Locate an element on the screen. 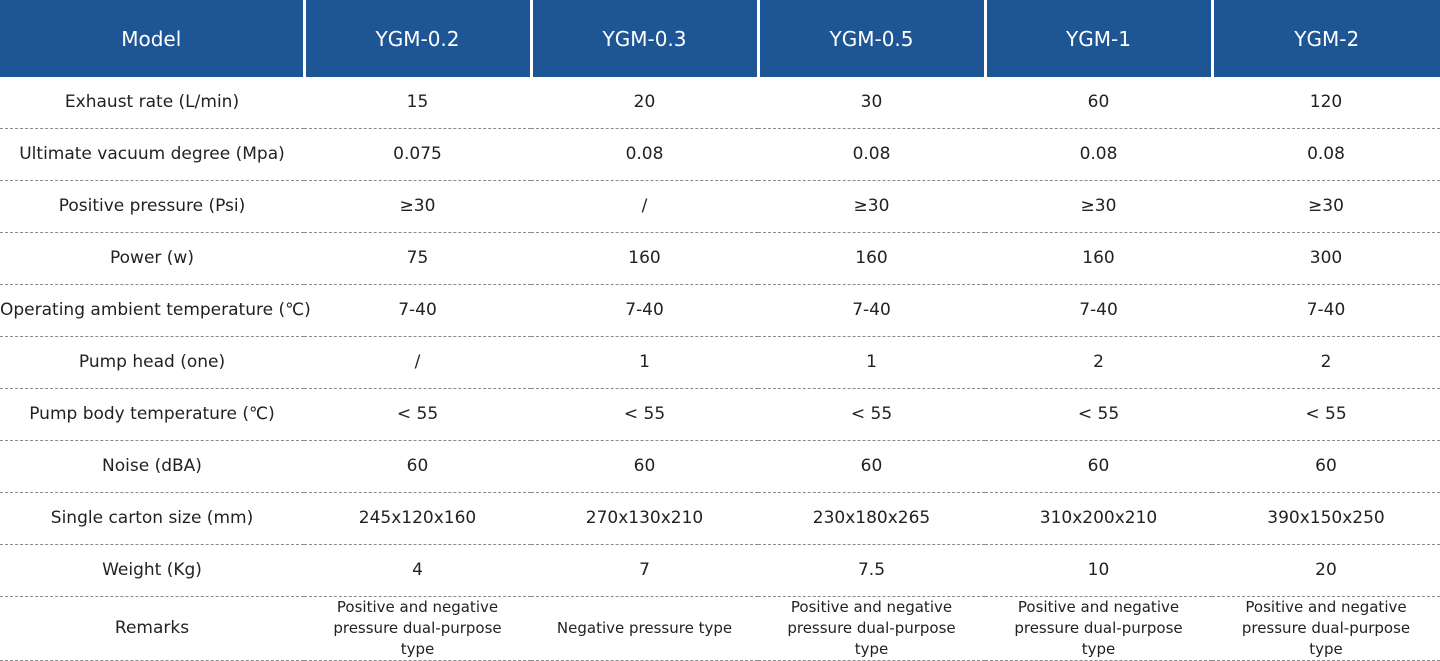 The image size is (1440, 661). row-label: Ultimate vacuum degree (Mpa) is located at coordinates (152, 154).